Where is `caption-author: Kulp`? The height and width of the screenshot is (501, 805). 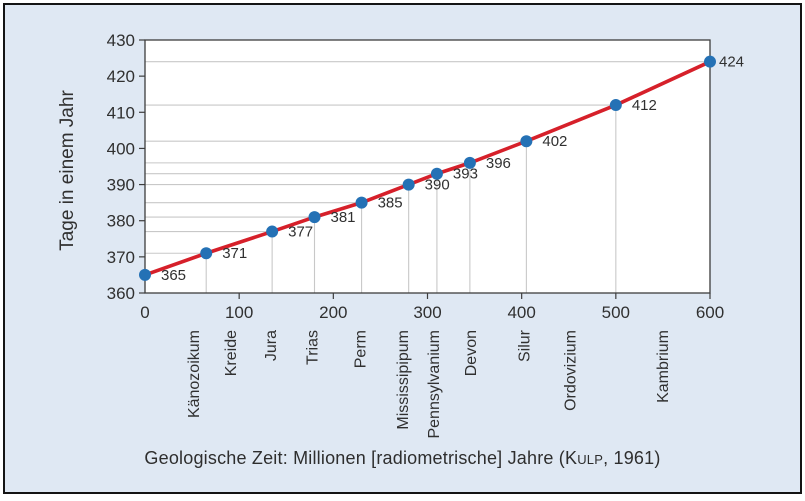 caption-author: Kulp is located at coordinates (584, 458).